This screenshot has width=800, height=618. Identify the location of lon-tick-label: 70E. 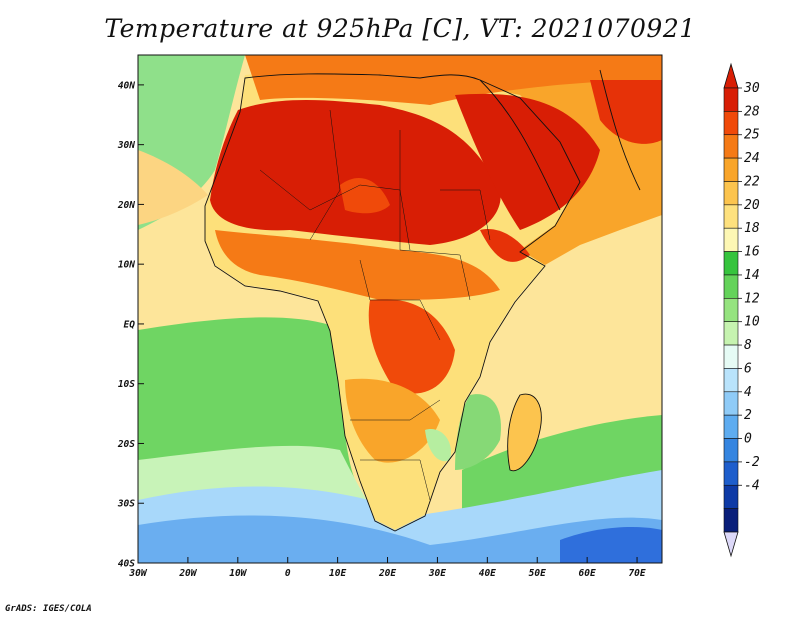
(636, 573).